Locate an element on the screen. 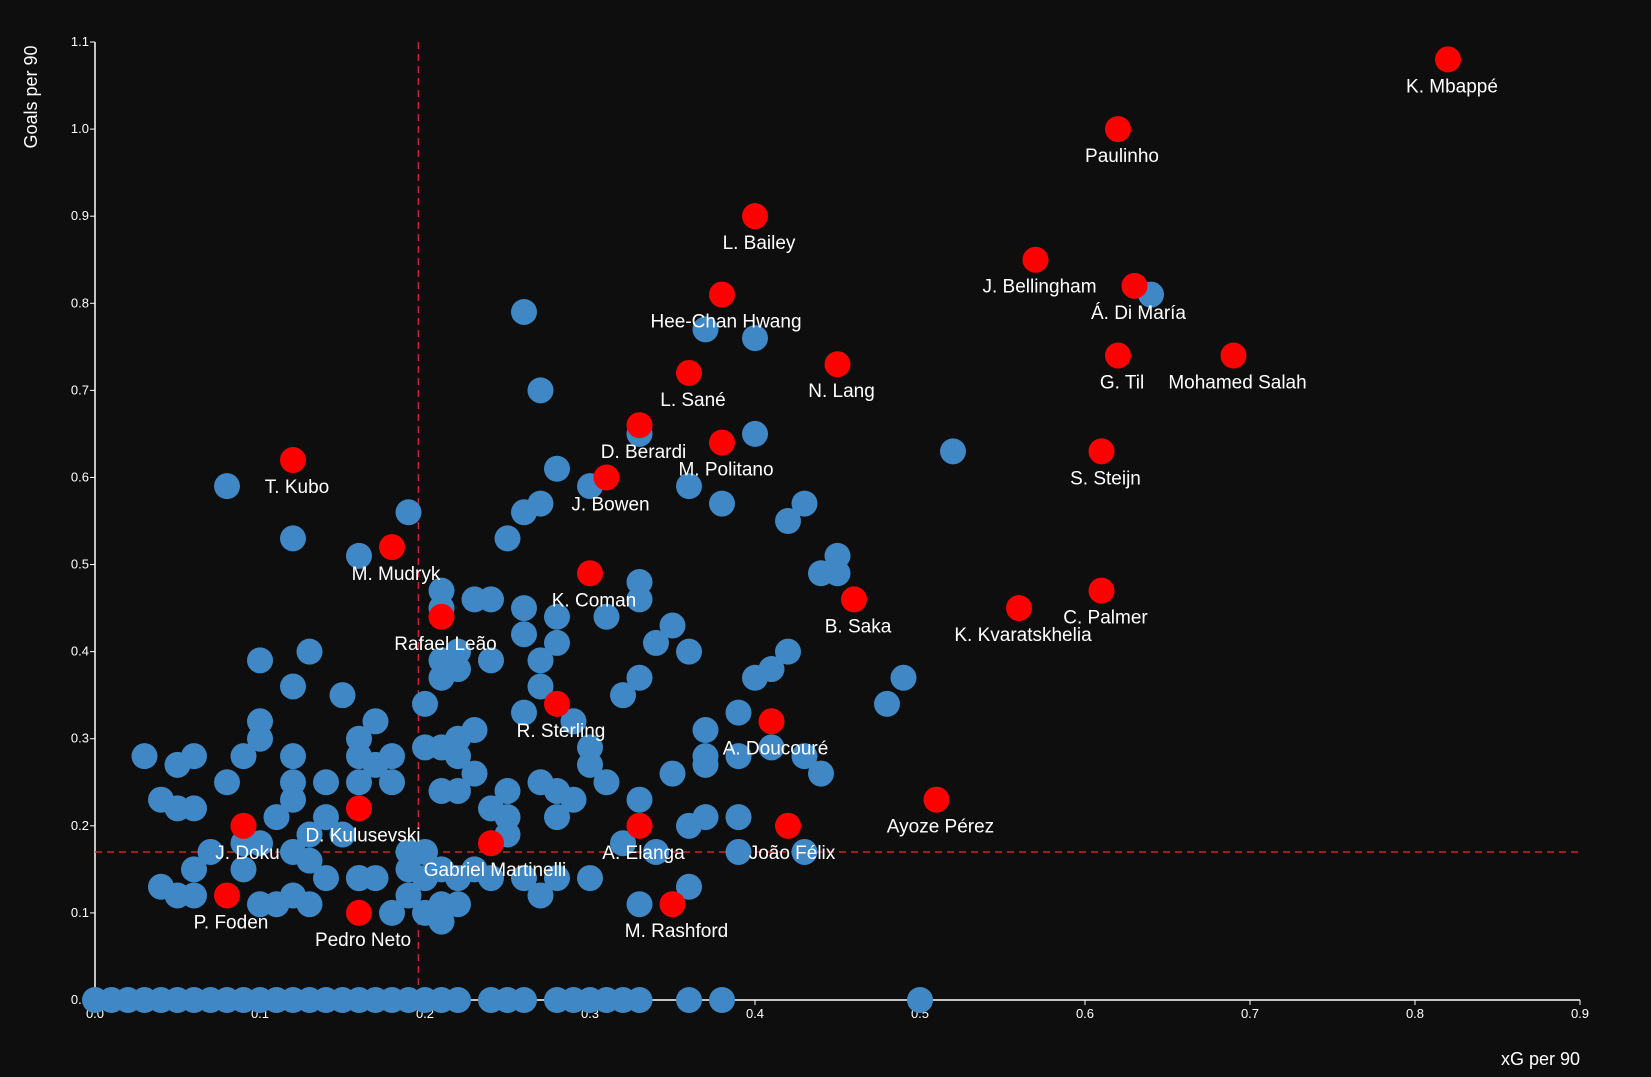 This screenshot has width=1651, height=1077. player-label: J. Bellingham is located at coordinates (1039, 287).